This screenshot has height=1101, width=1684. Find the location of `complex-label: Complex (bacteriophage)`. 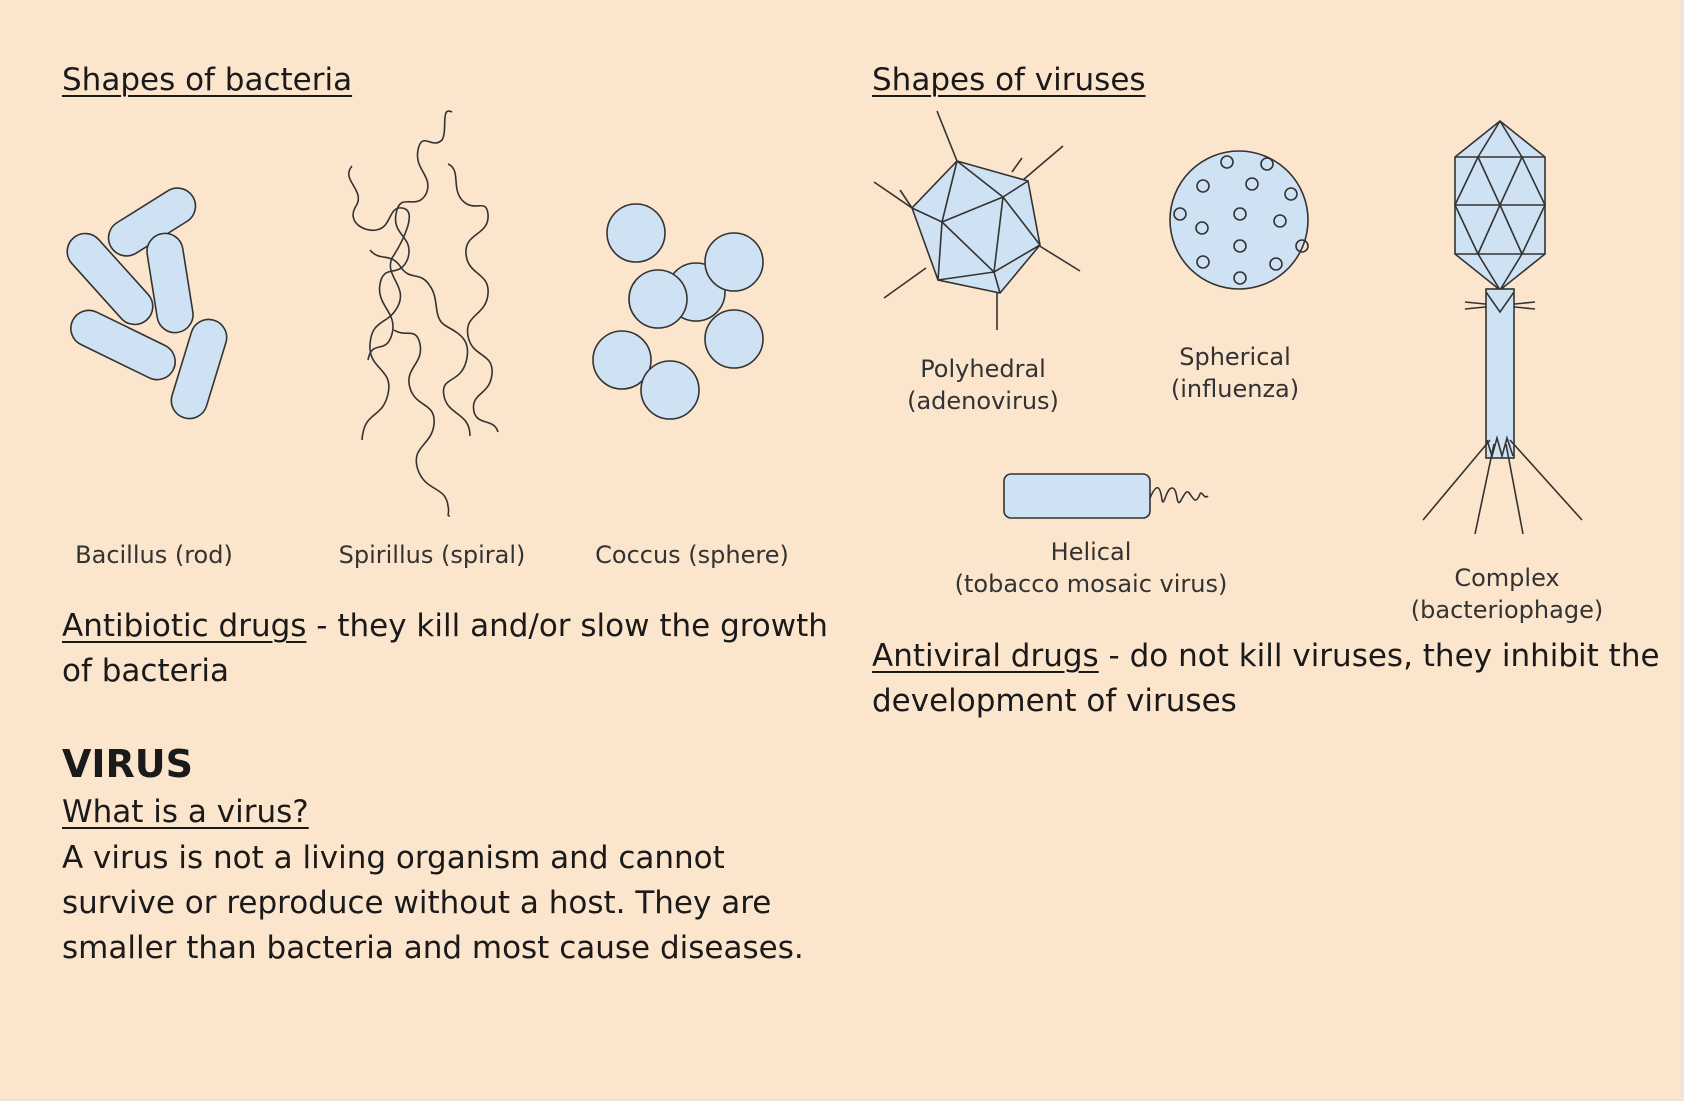

complex-label: Complex (bacteriophage) is located at coordinates (1507, 594).